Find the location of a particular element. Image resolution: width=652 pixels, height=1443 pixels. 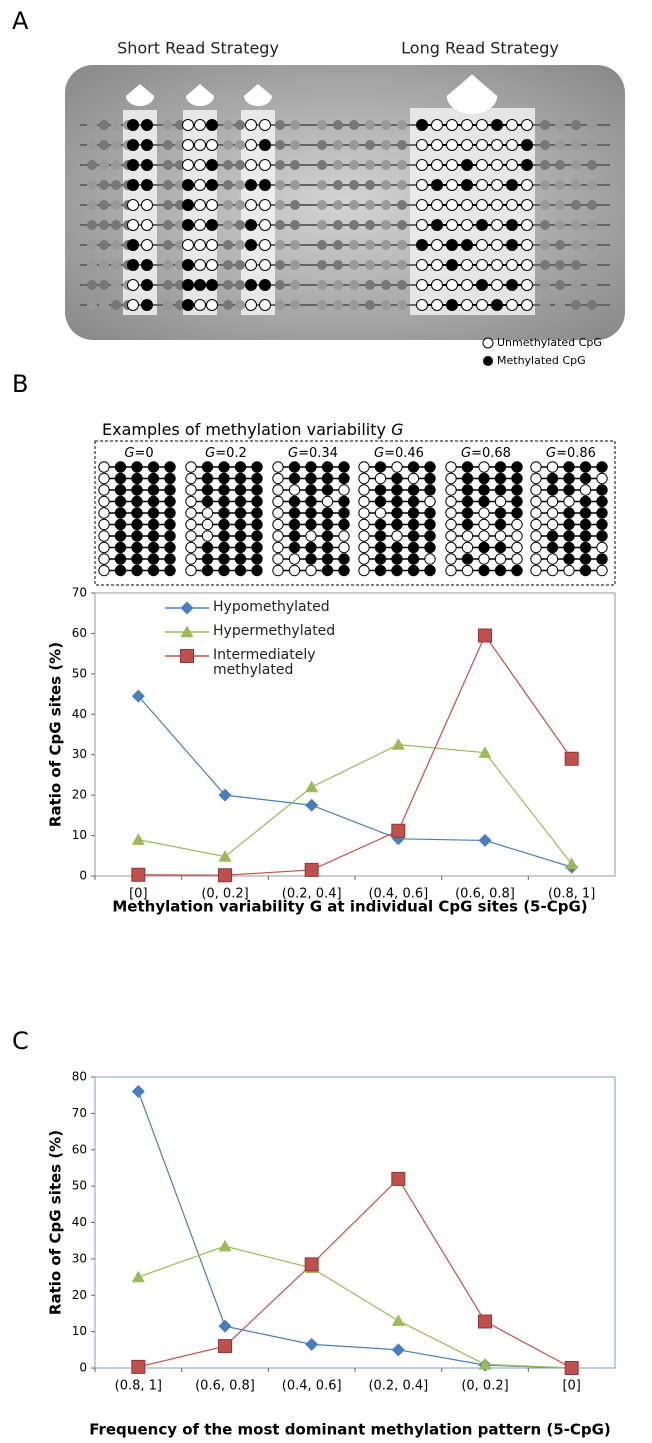

y-axis-label: Ratio of CpG sites (%) is located at coordinates (56, 734).